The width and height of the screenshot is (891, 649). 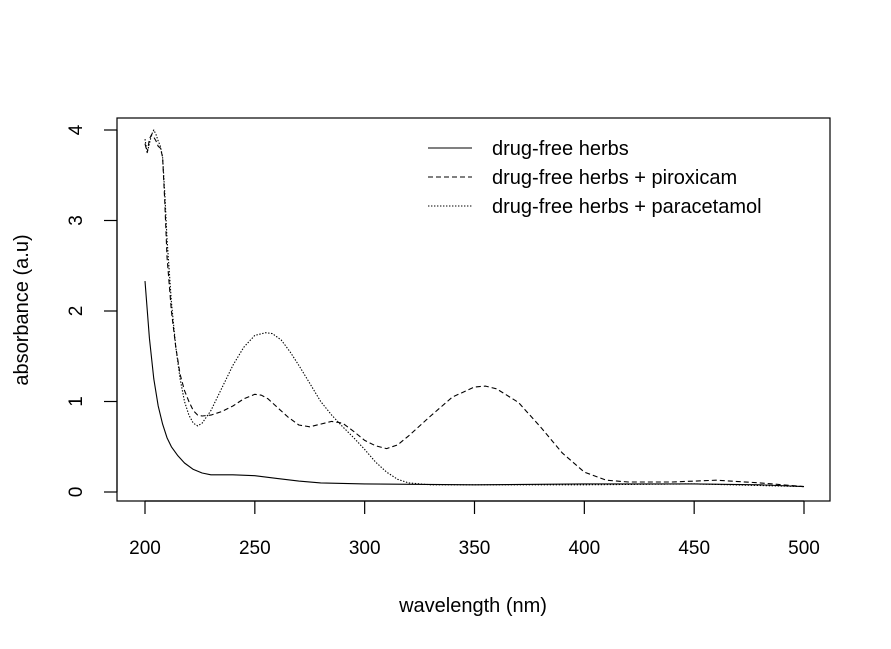 What do you see at coordinates (365, 548) in the screenshot?
I see `x-tick-label: 300` at bounding box center [365, 548].